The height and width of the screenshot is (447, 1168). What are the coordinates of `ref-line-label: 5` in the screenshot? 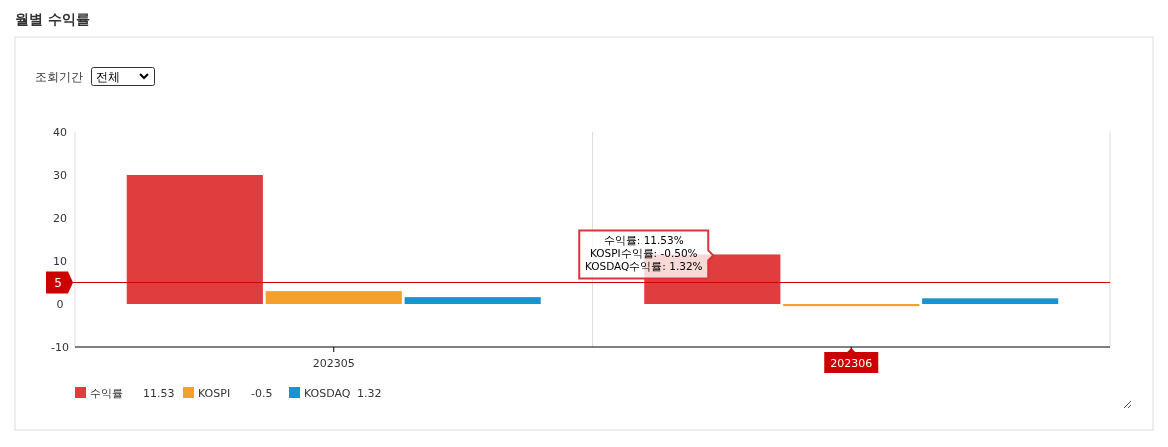 It's located at (58, 282).